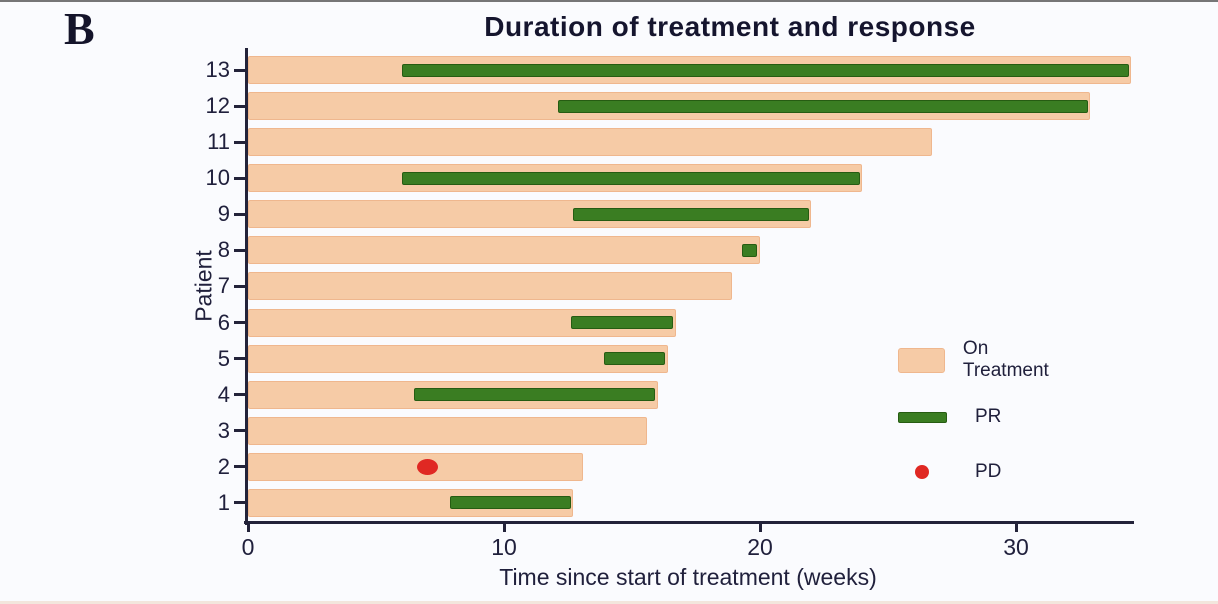  What do you see at coordinates (760, 547) in the screenshot?
I see `x-tick-label: 20` at bounding box center [760, 547].